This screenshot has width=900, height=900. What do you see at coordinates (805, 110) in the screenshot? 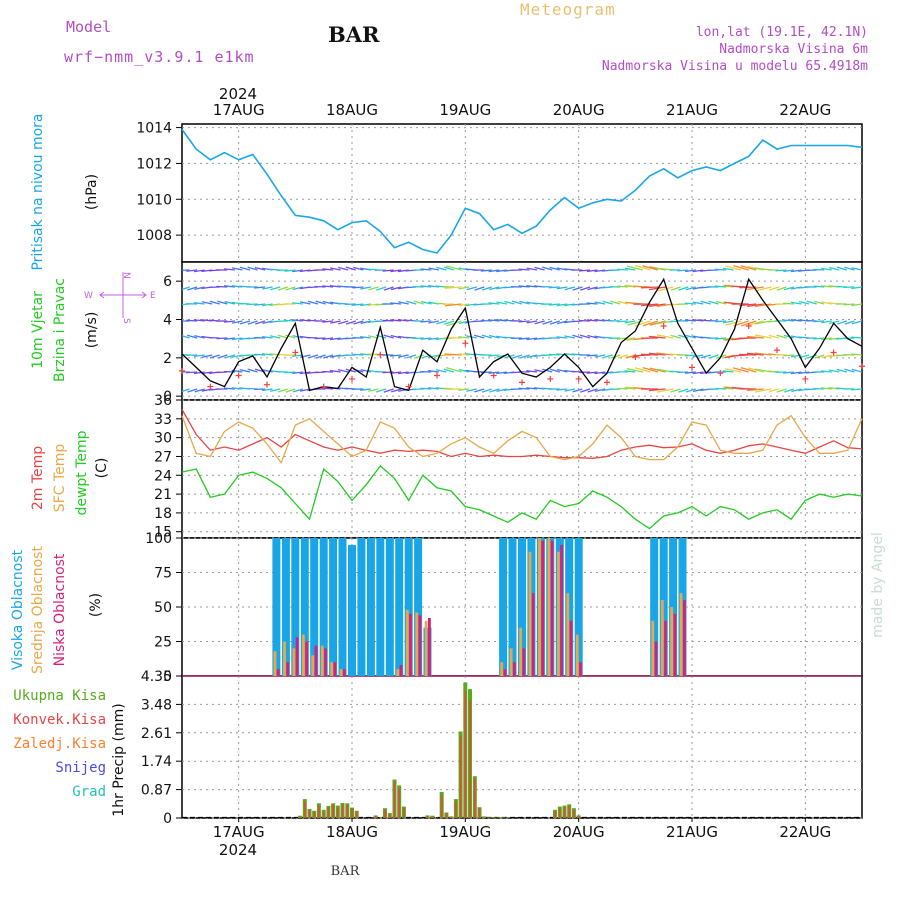
I see `day-label-top: 22AUG` at bounding box center [805, 110].